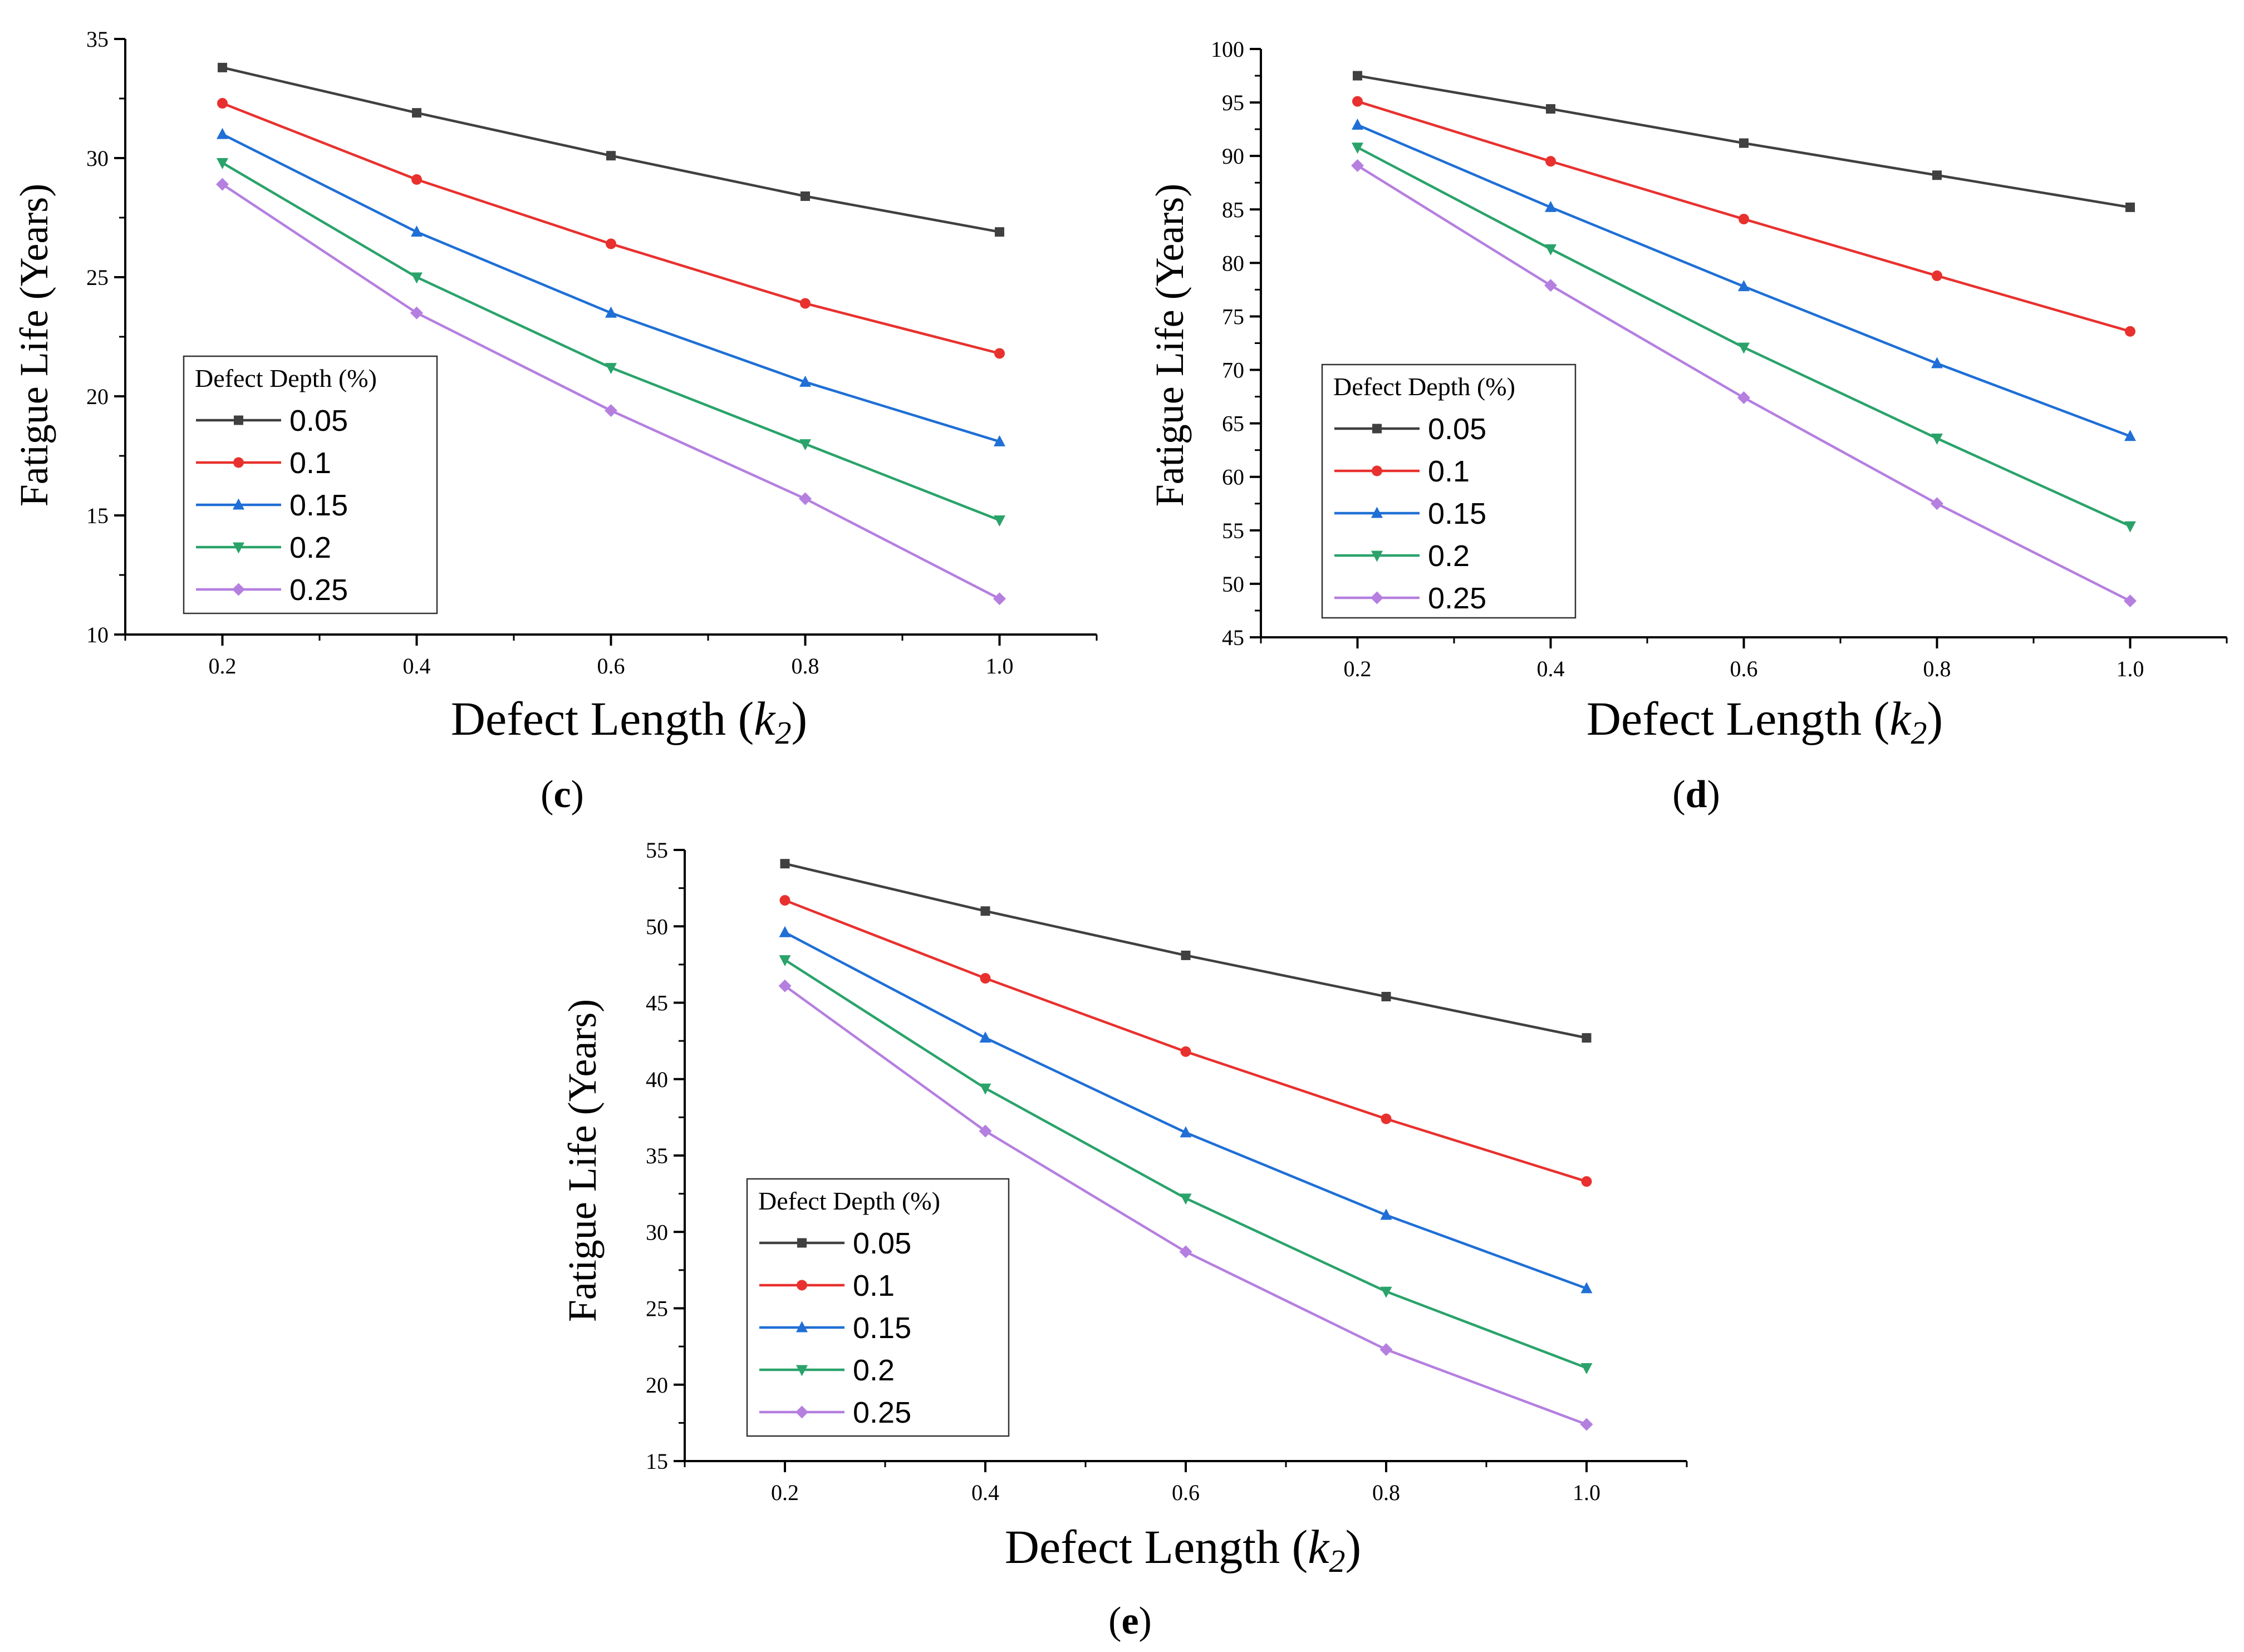  Describe the element at coordinates (1233, 263) in the screenshot. I see `y-tick-label: 80` at that location.